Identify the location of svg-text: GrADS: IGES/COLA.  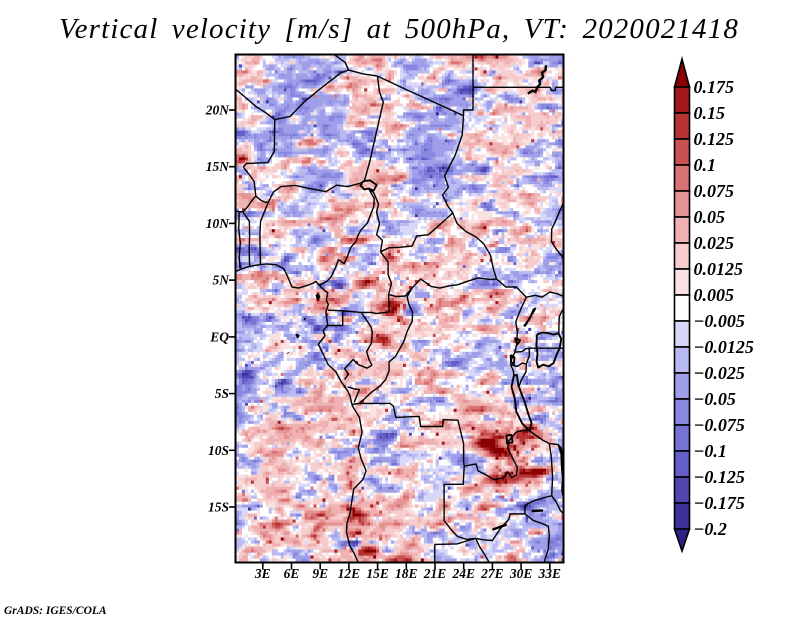
(55, 611).